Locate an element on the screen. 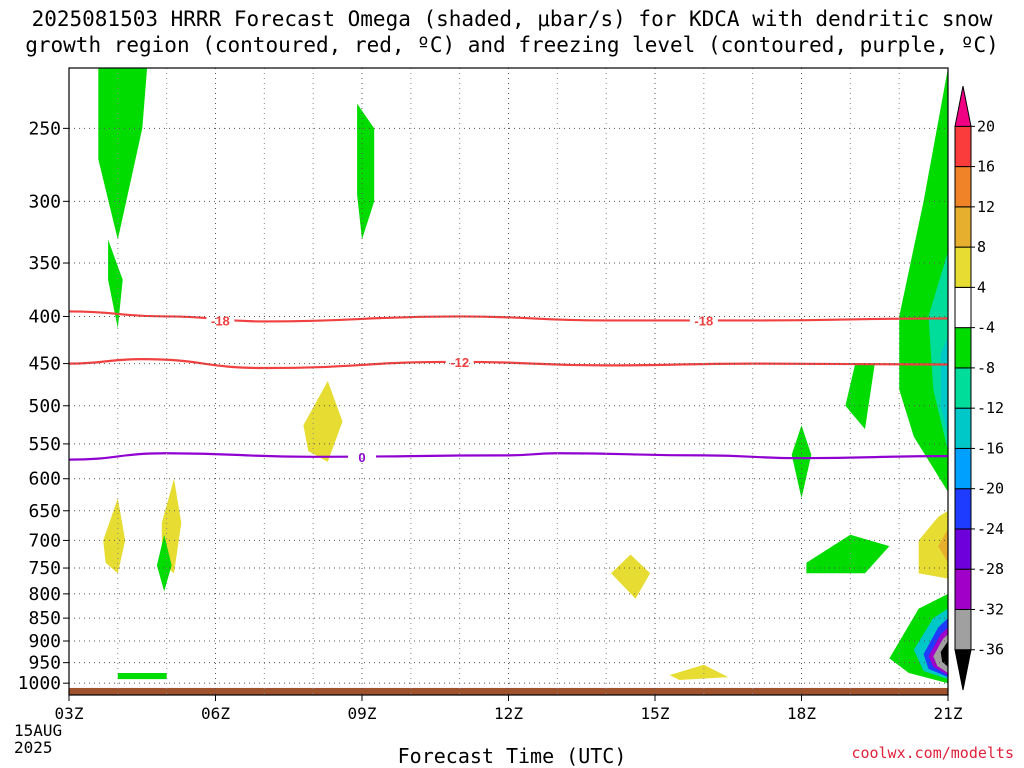 This screenshot has width=1024, height=768. y-tick-label: 450 is located at coordinates (44, 364).